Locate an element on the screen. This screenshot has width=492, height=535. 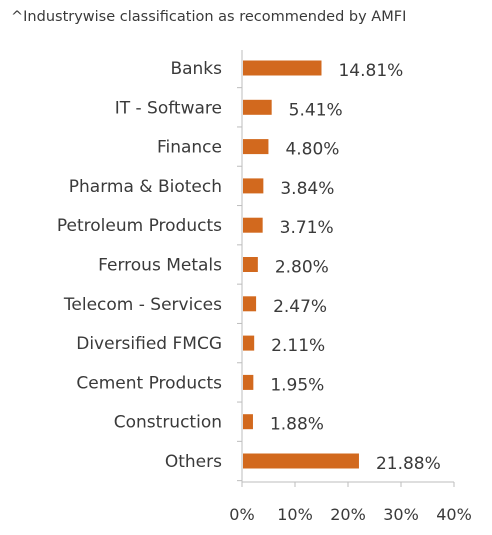
category-label: Cement Products is located at coordinates (149, 383).